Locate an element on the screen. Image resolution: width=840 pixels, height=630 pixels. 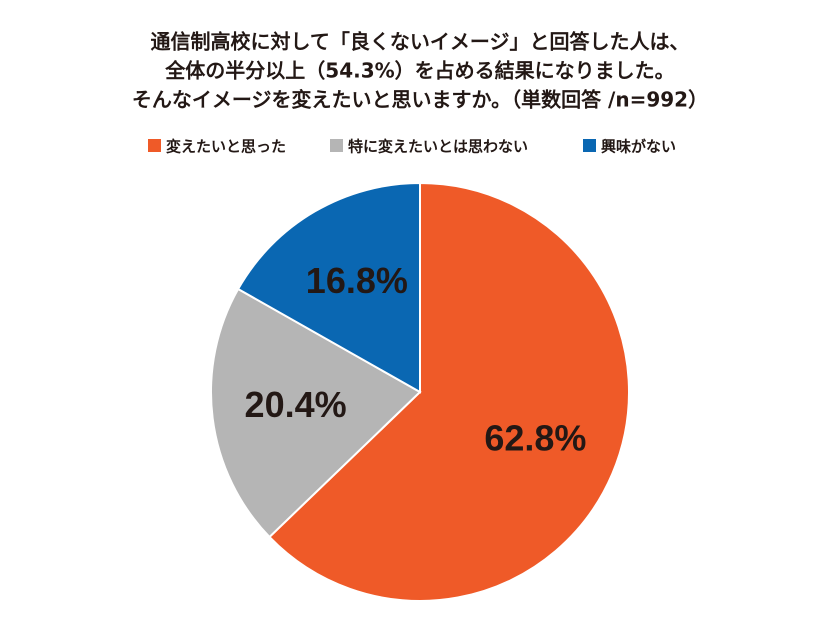
chart-title: 全体の半分以上（54.3%）を占める結果になりました。 is located at coordinates (419, 71).